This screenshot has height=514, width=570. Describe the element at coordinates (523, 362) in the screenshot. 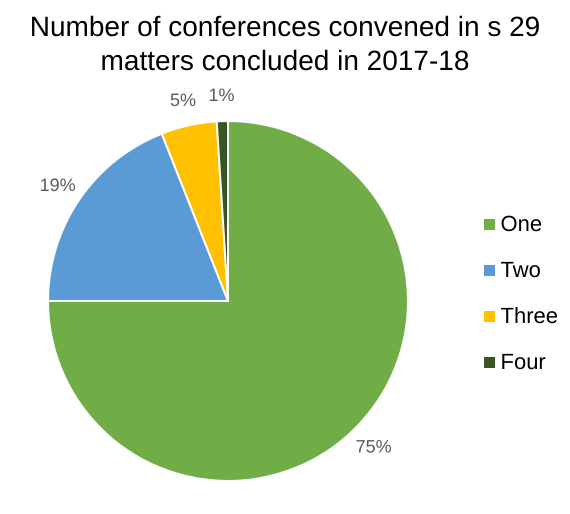

I see `legend-label: Four` at that location.